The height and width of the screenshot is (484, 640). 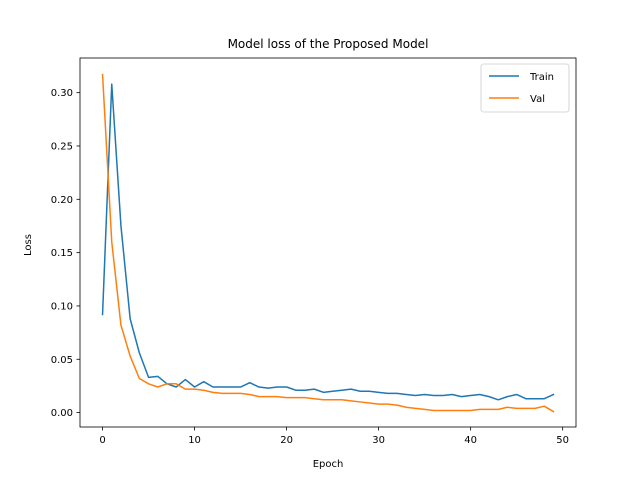 What do you see at coordinates (62, 413) in the screenshot?
I see `y-tick-label: 0.00` at bounding box center [62, 413].